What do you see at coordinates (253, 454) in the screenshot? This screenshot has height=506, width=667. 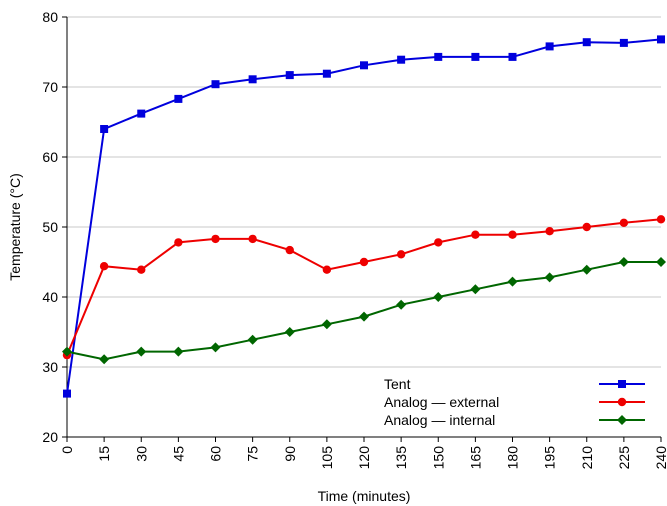 I see `x-tick-label: 75` at bounding box center [253, 454].